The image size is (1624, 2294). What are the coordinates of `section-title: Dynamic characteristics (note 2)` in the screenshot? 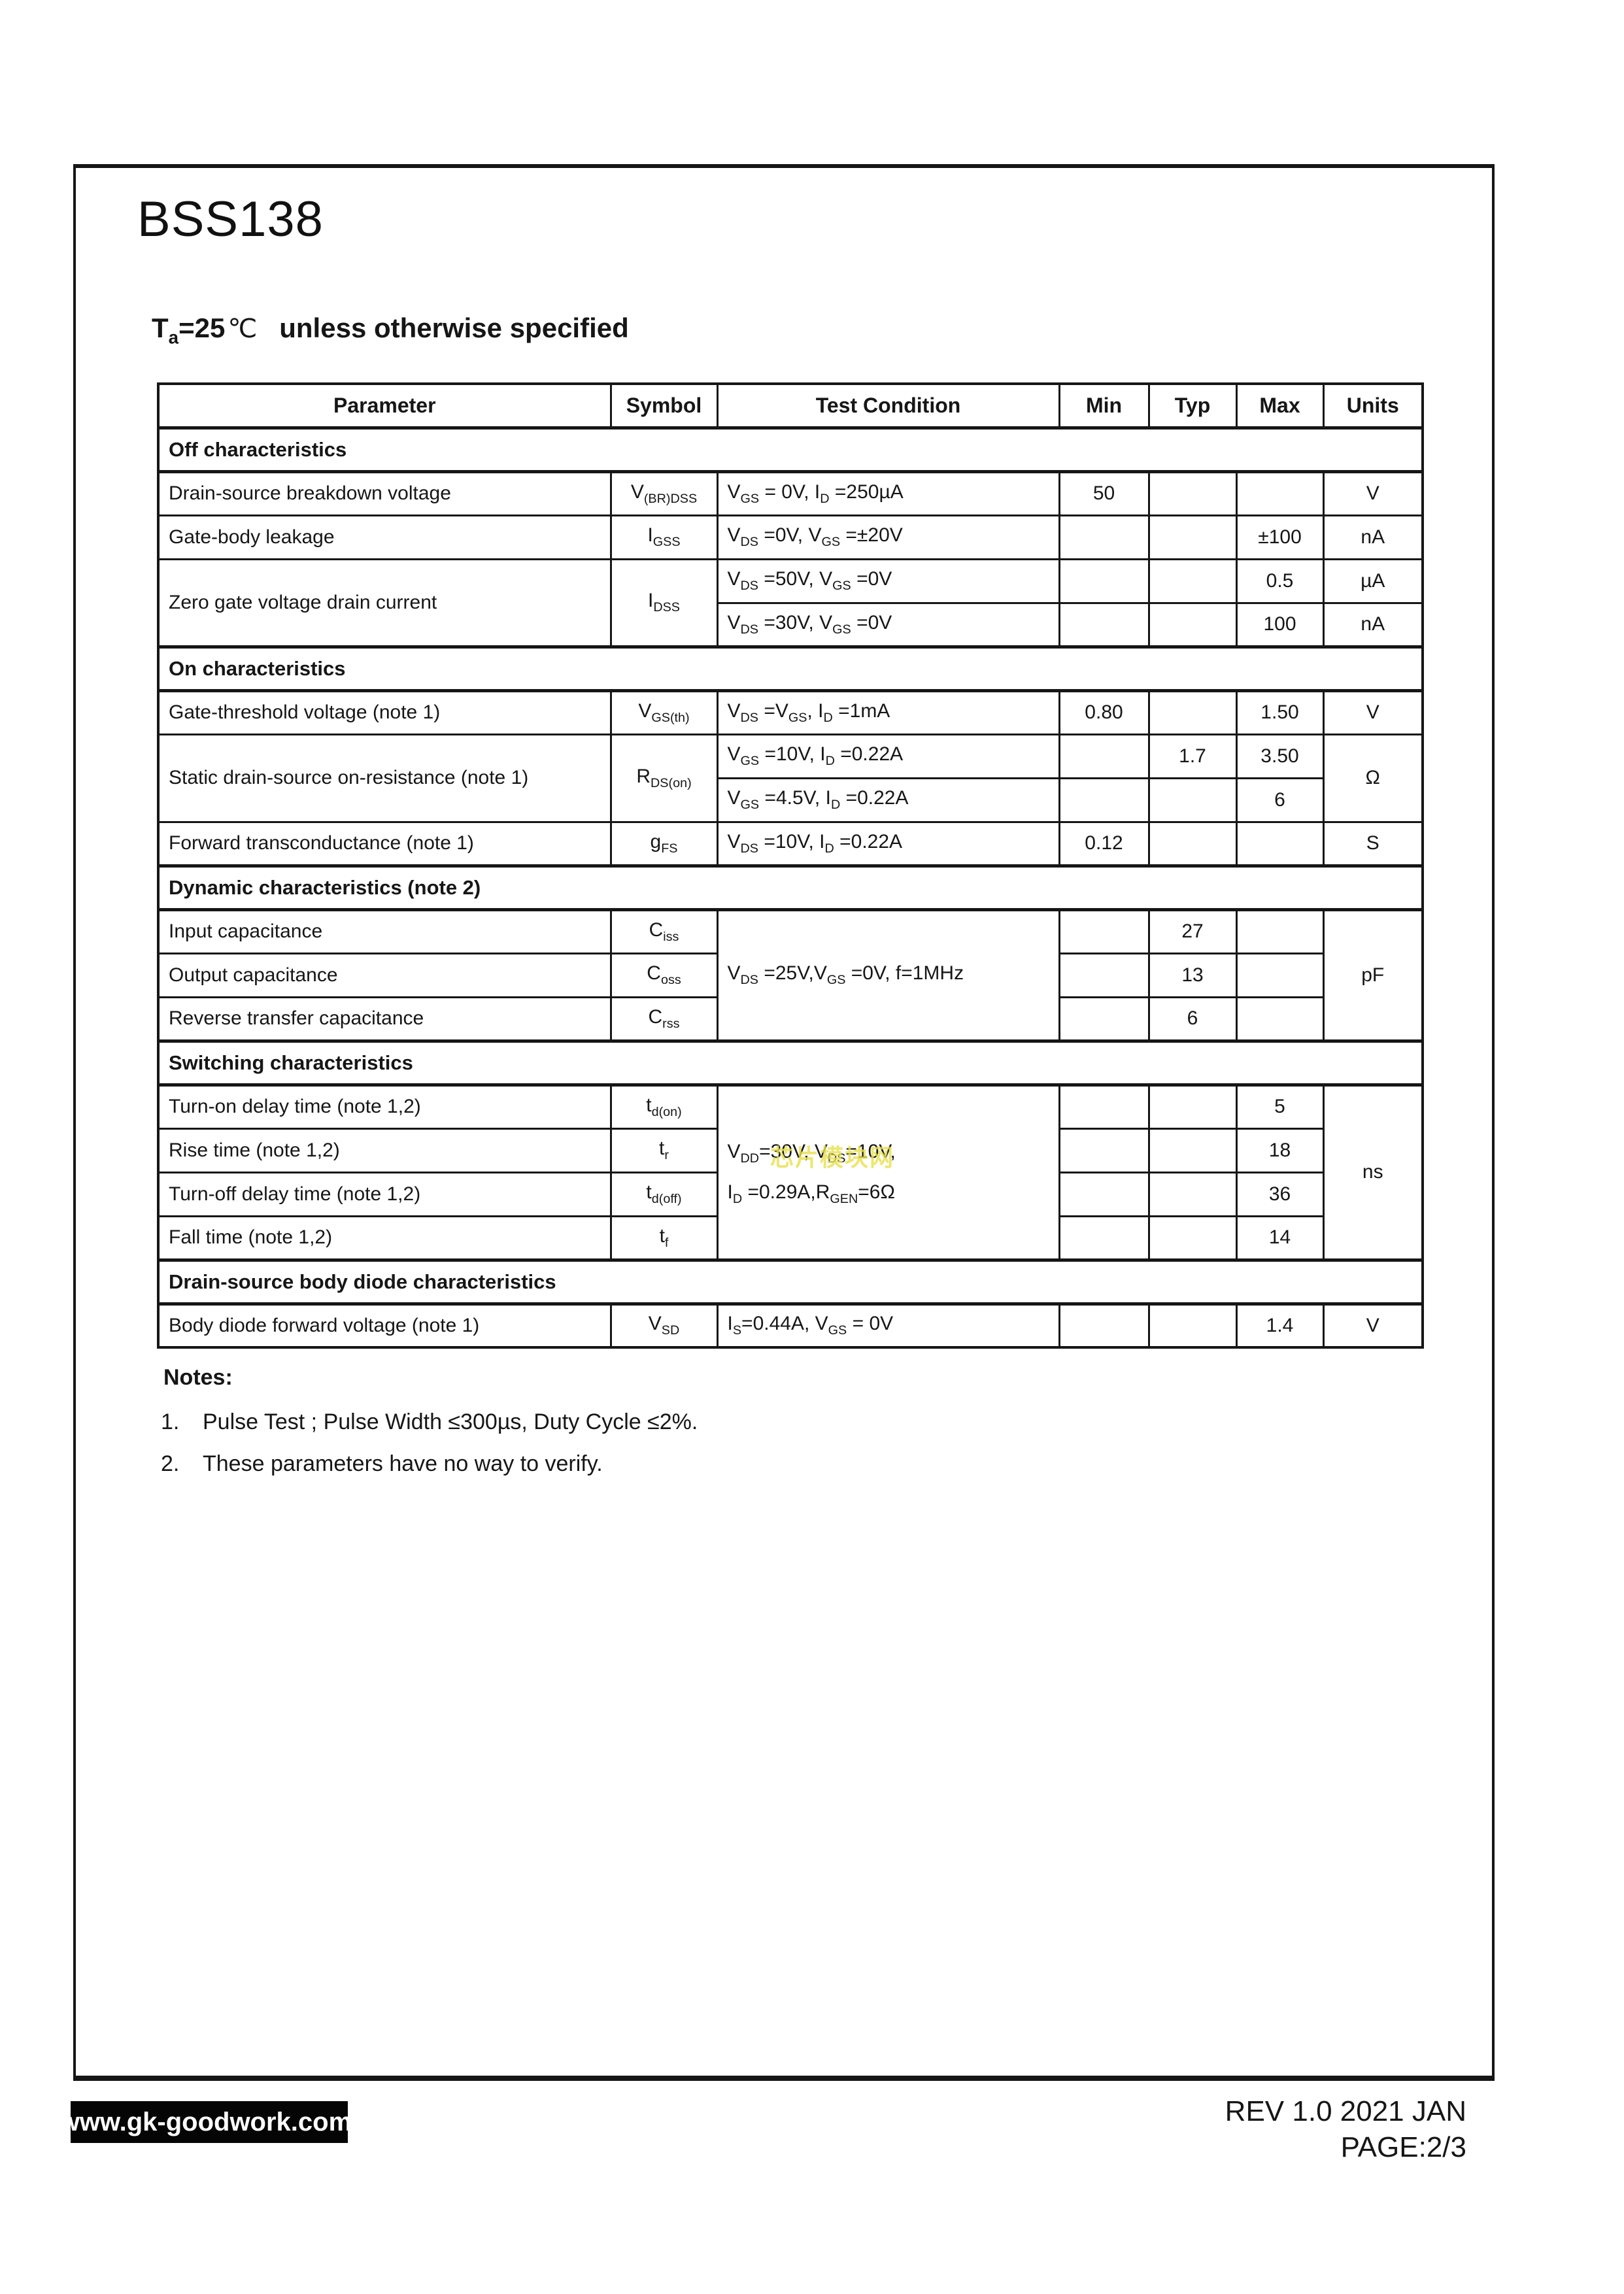 It's located at (790, 887).